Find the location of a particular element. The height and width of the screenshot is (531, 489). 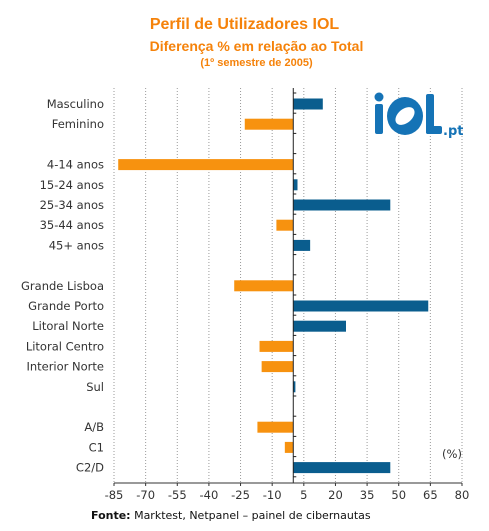

bar-35-44-anos is located at coordinates (285, 225).